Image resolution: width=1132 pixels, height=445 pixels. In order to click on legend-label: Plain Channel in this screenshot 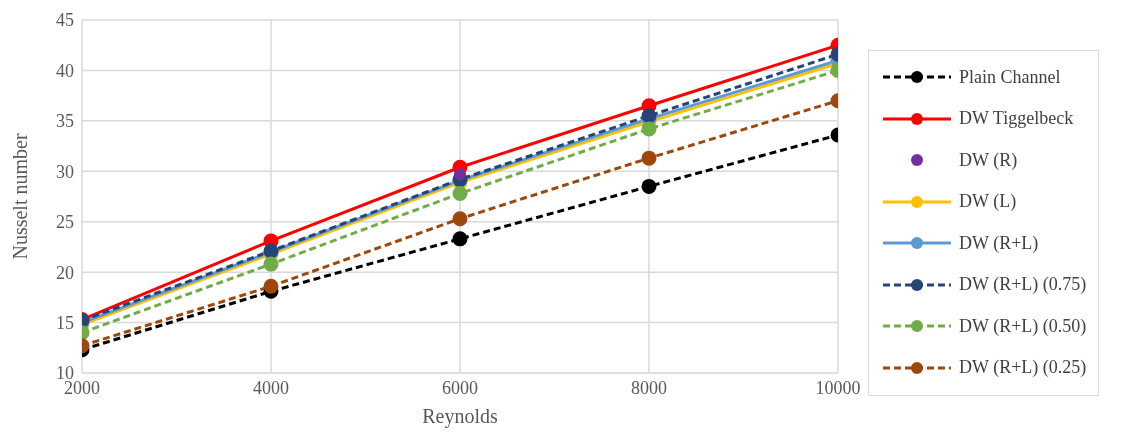, I will do `click(1010, 77)`.